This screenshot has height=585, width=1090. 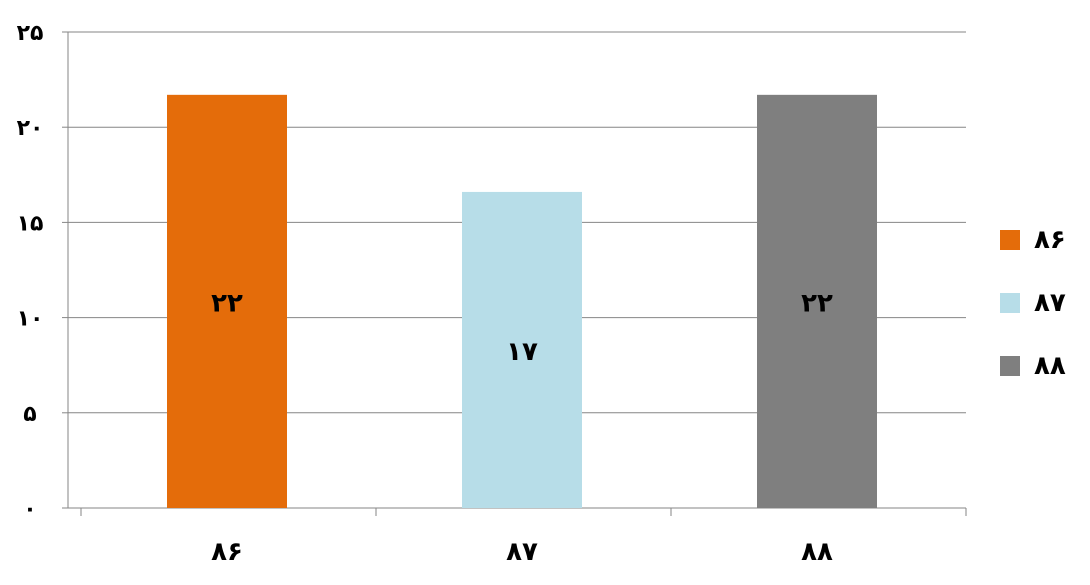 I want to click on data-labels: ۲۲ ۱۷ ۲۲, so click(x=522, y=327).